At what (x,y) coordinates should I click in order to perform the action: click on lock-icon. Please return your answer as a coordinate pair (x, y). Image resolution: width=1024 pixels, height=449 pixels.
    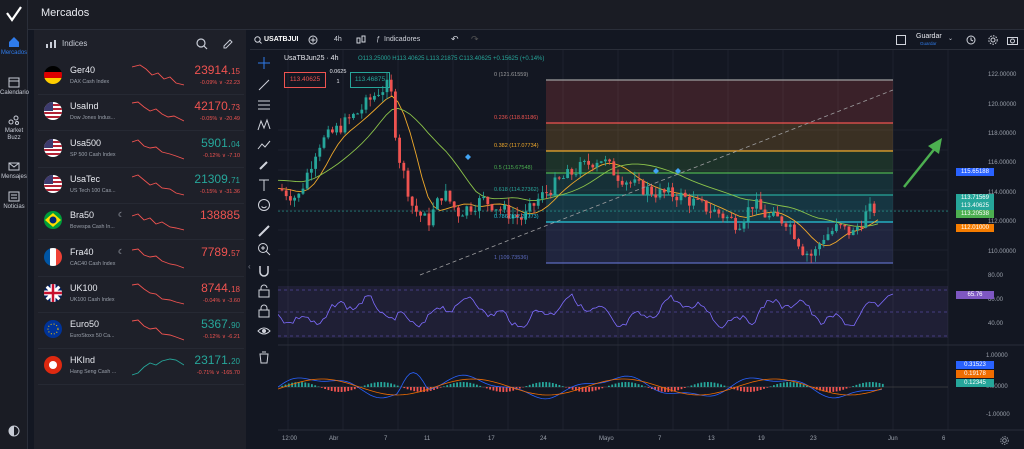
    Looking at the image, I should click on (264, 311).